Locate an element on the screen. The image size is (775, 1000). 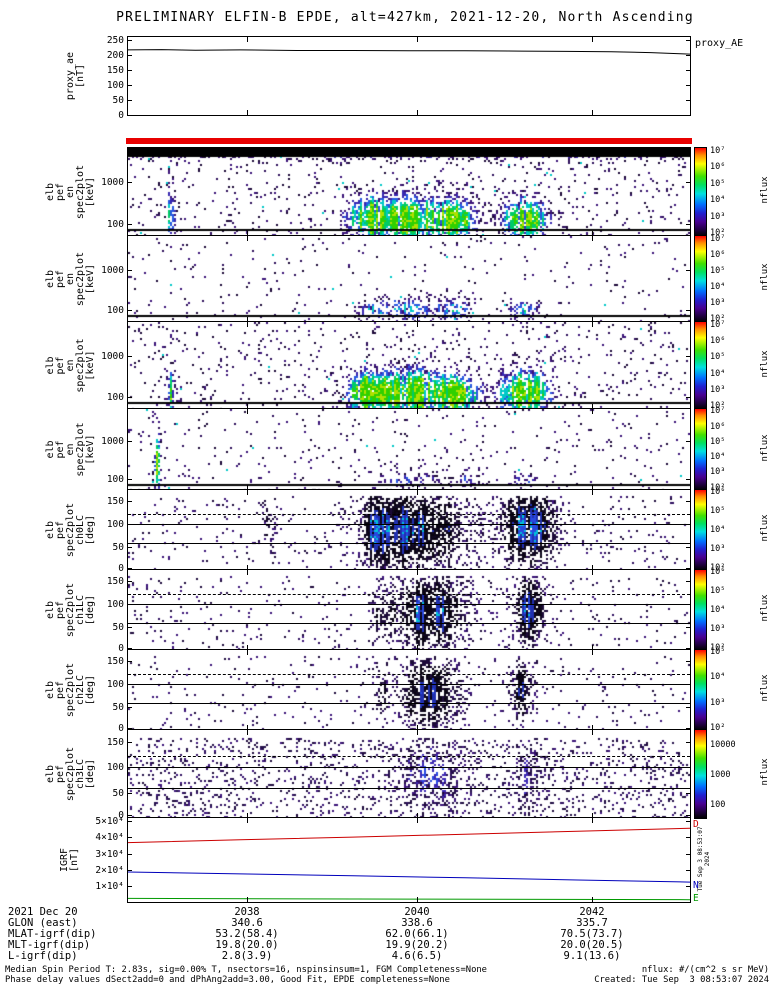
time-tick-label: 2040 is located at coordinates (417, 912).